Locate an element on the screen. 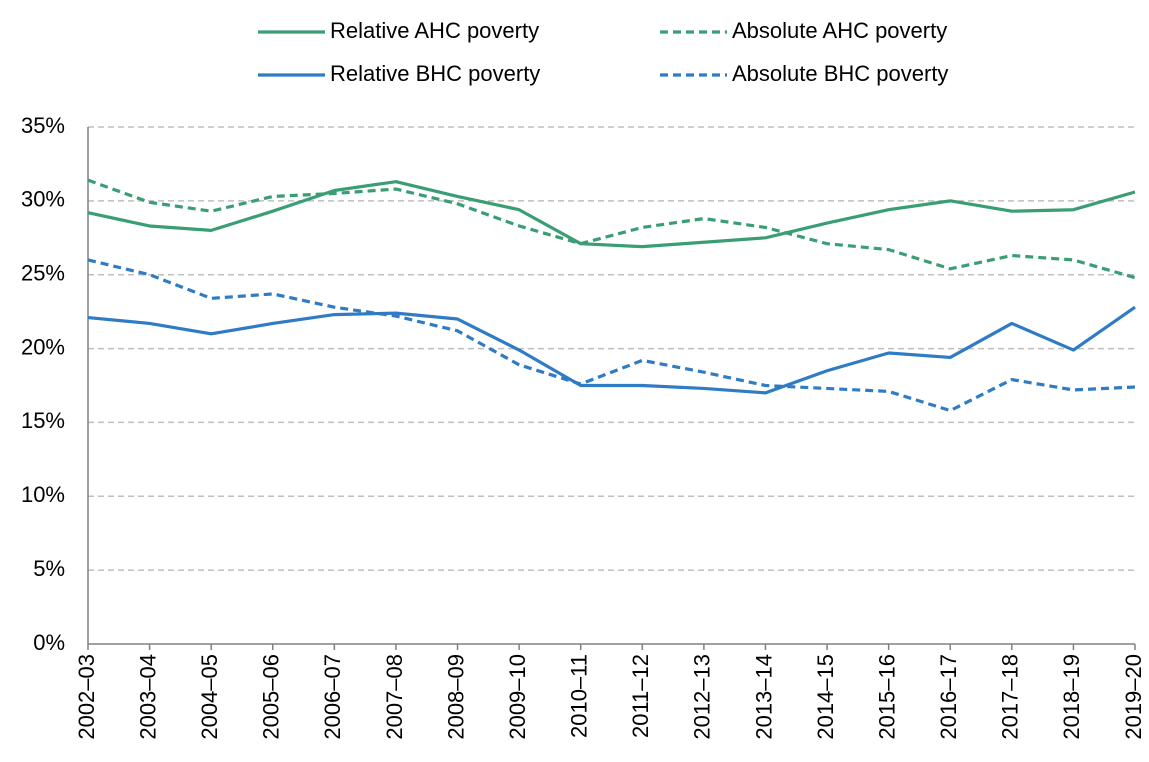 Image resolution: width=1149 pixels, height=762 pixels. x-tick-label: 2006–07 is located at coordinates (332, 697).